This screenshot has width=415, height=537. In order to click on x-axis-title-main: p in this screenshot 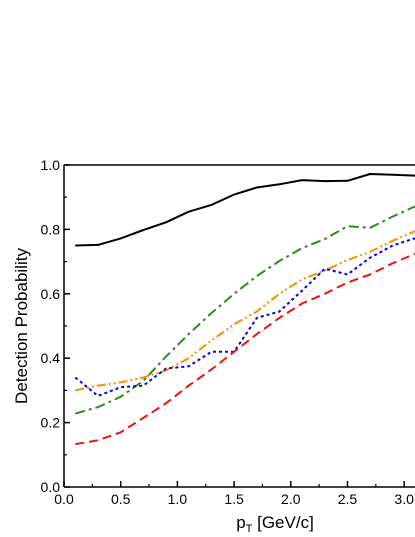, I will do `click(240, 522)`.